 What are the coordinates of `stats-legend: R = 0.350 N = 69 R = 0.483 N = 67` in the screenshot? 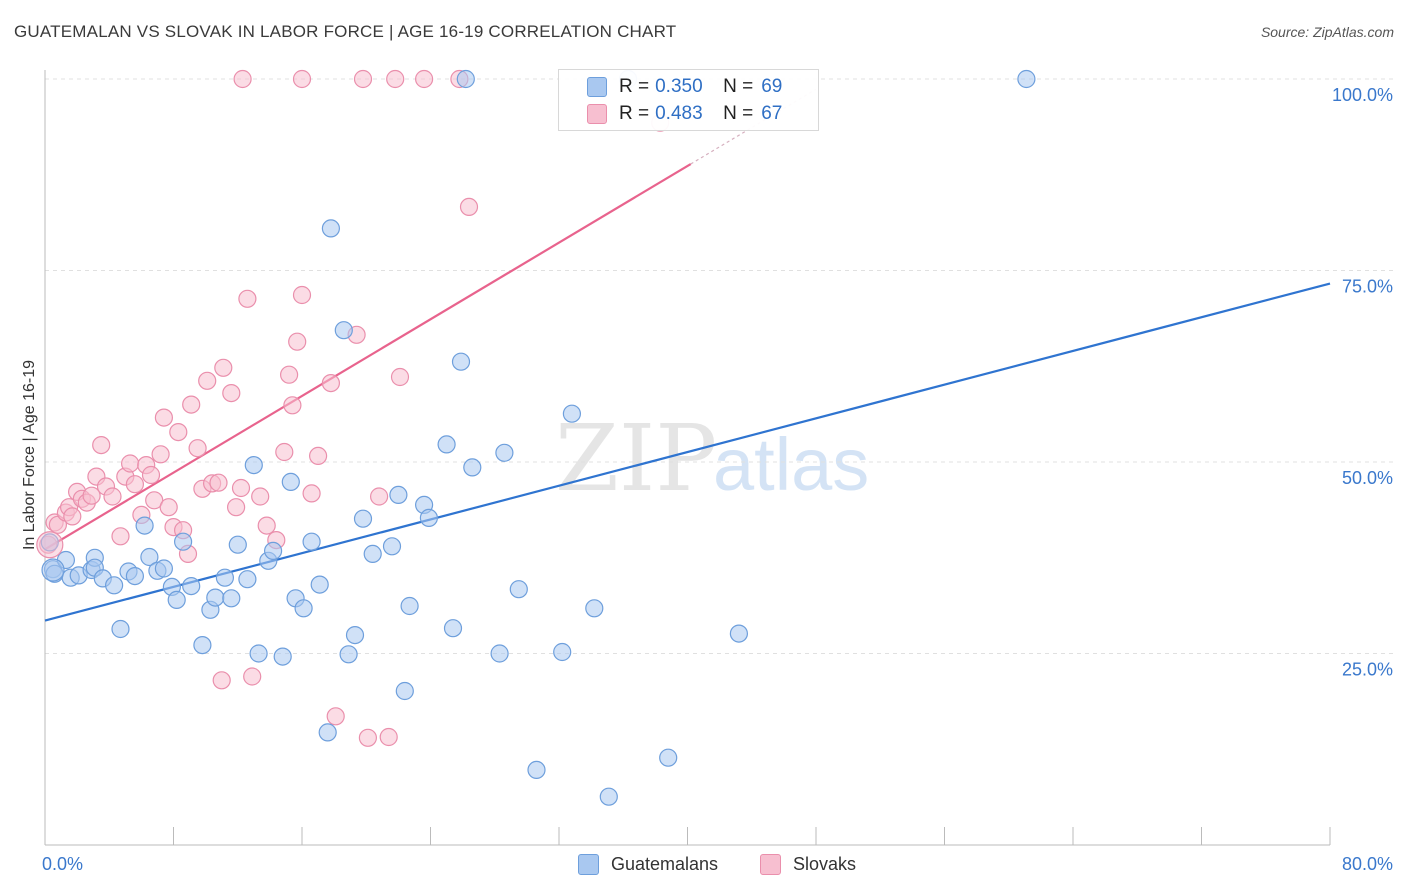 It's located at (688, 100).